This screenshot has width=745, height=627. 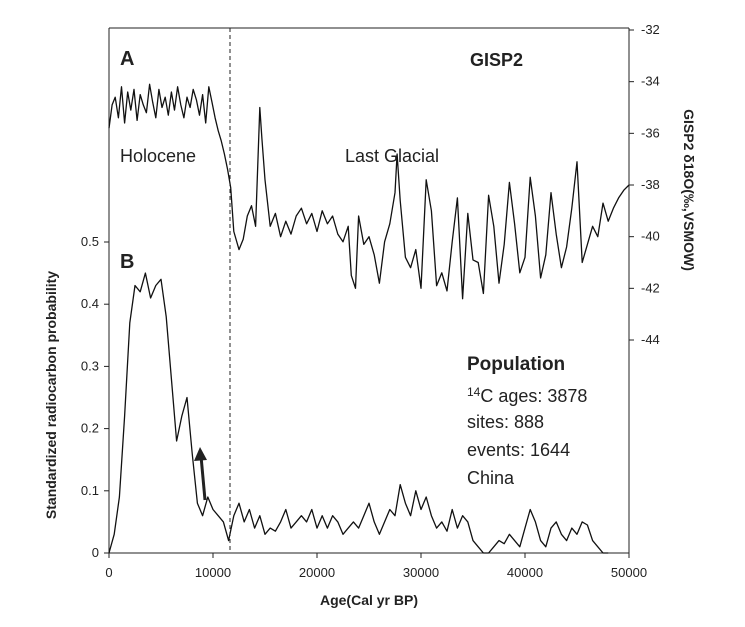 I want to click on right-tick-label: -42, so click(x=650, y=287).